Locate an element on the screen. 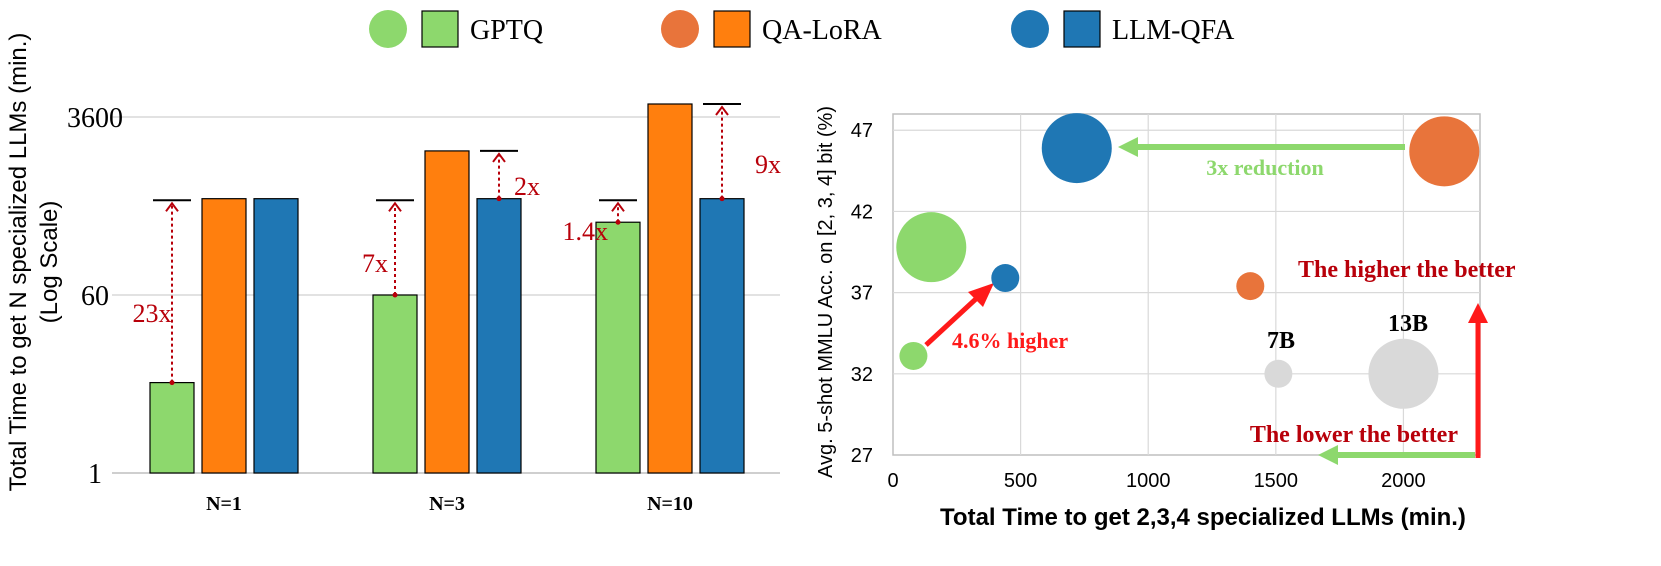 Image resolution: width=1661 pixels, height=566 pixels. scatter-y-tick-label: 42 is located at coordinates (862, 212).